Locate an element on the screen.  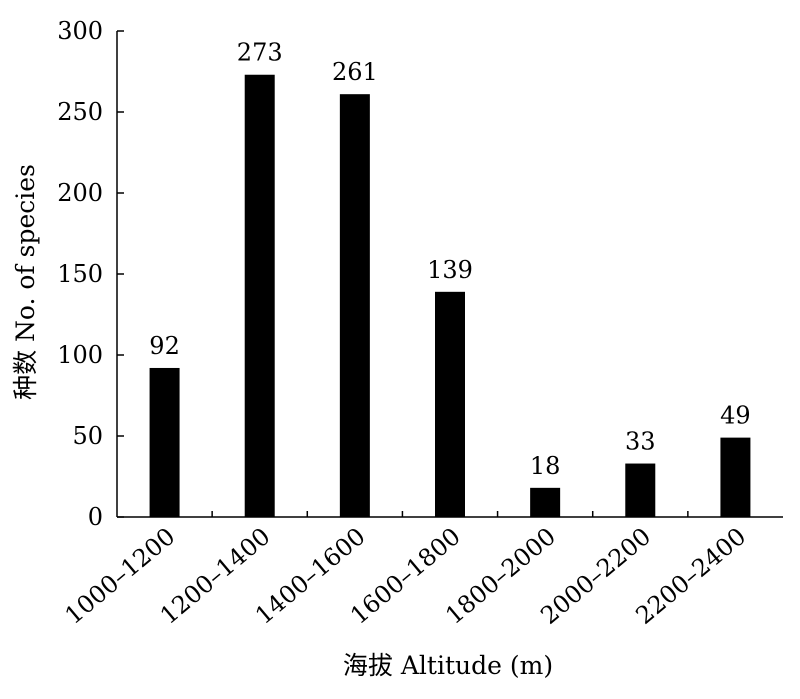
data-label: 139 is located at coordinates (450, 270).